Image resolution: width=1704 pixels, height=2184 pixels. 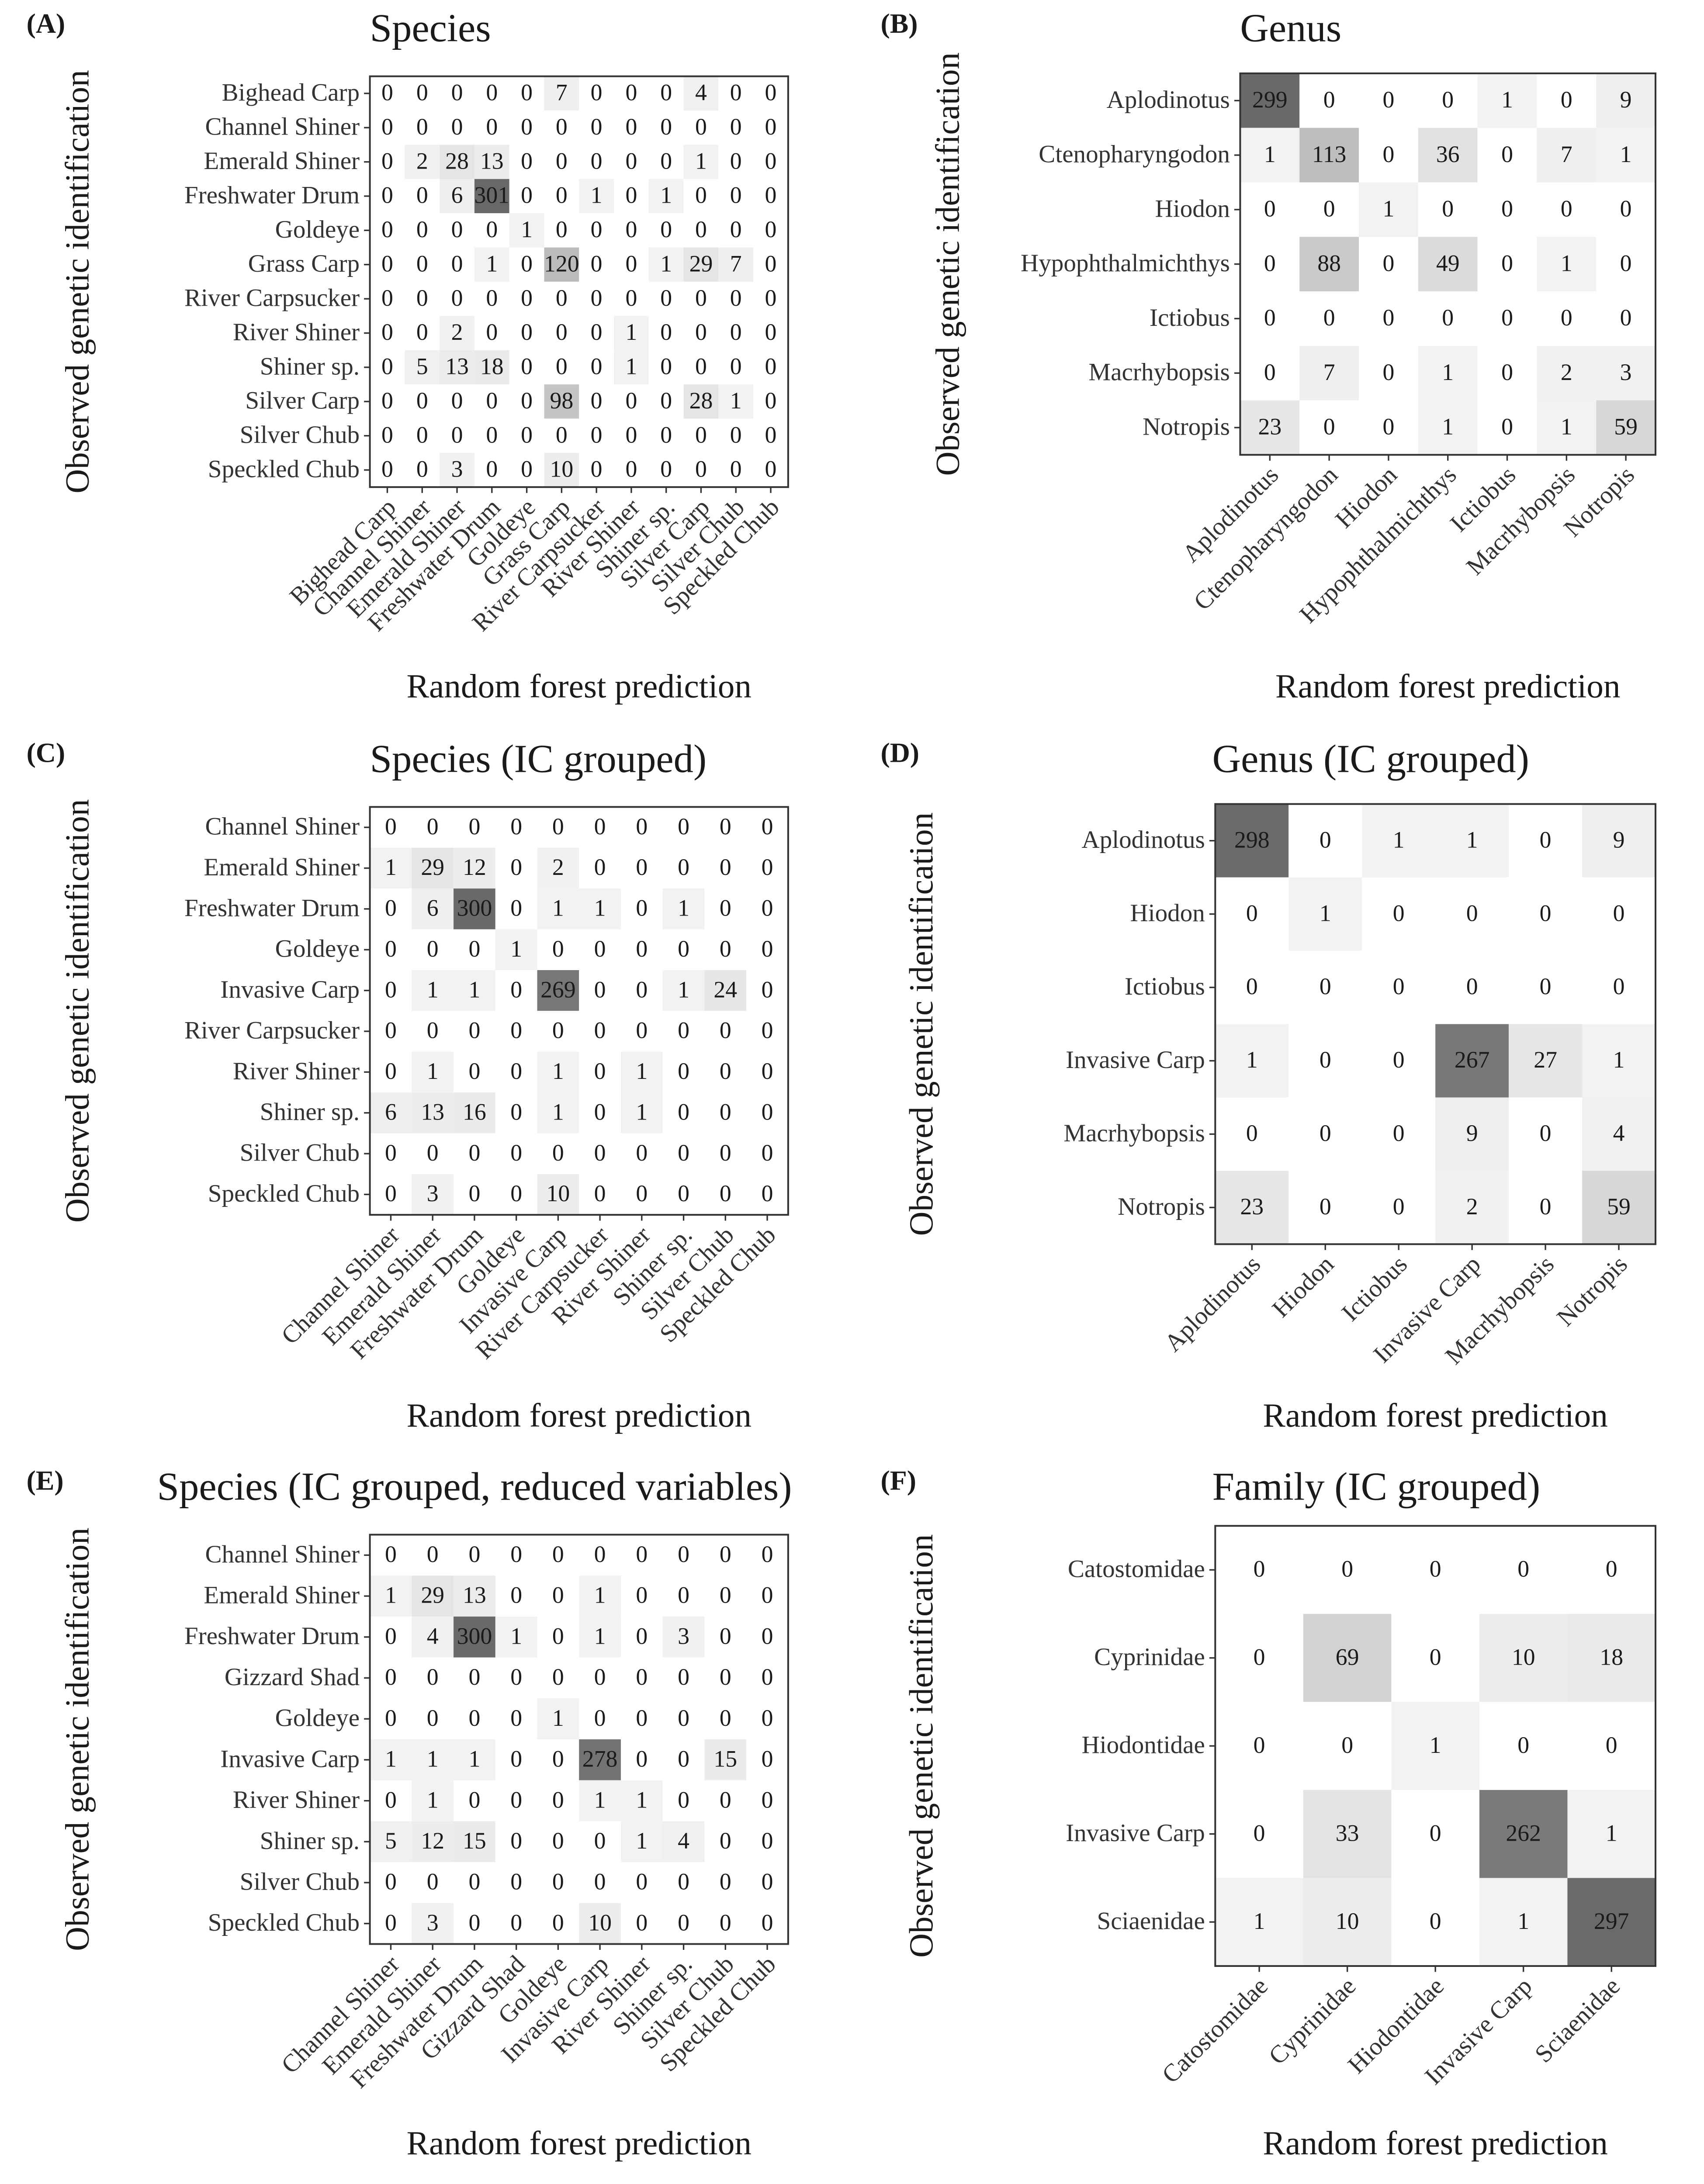 What do you see at coordinates (474, 1112) in the screenshot?
I see `cell-label: 16` at bounding box center [474, 1112].